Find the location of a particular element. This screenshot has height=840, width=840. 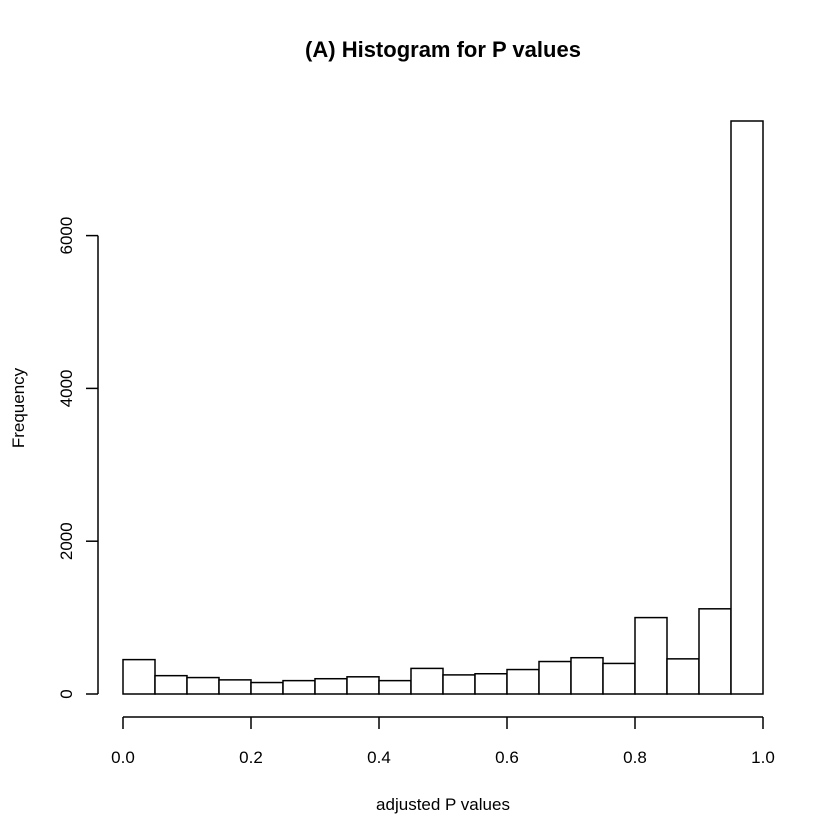

x-tick-label: 0.2 is located at coordinates (251, 757).